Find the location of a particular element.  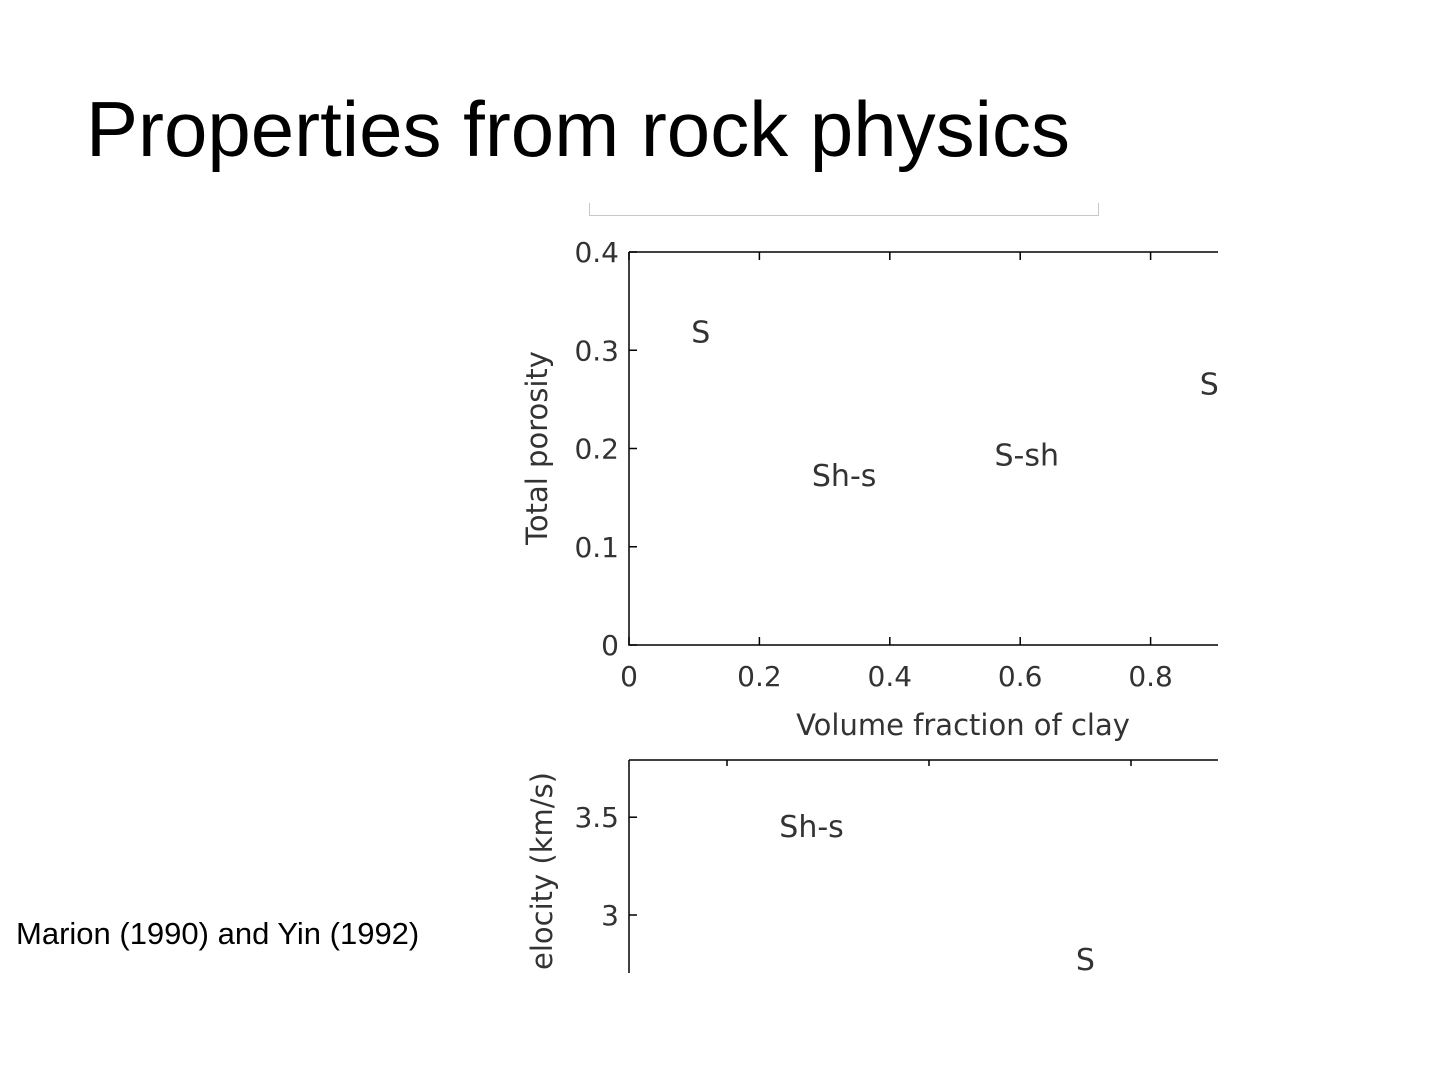

chart2-point-label: Sh-s is located at coordinates (811, 827).